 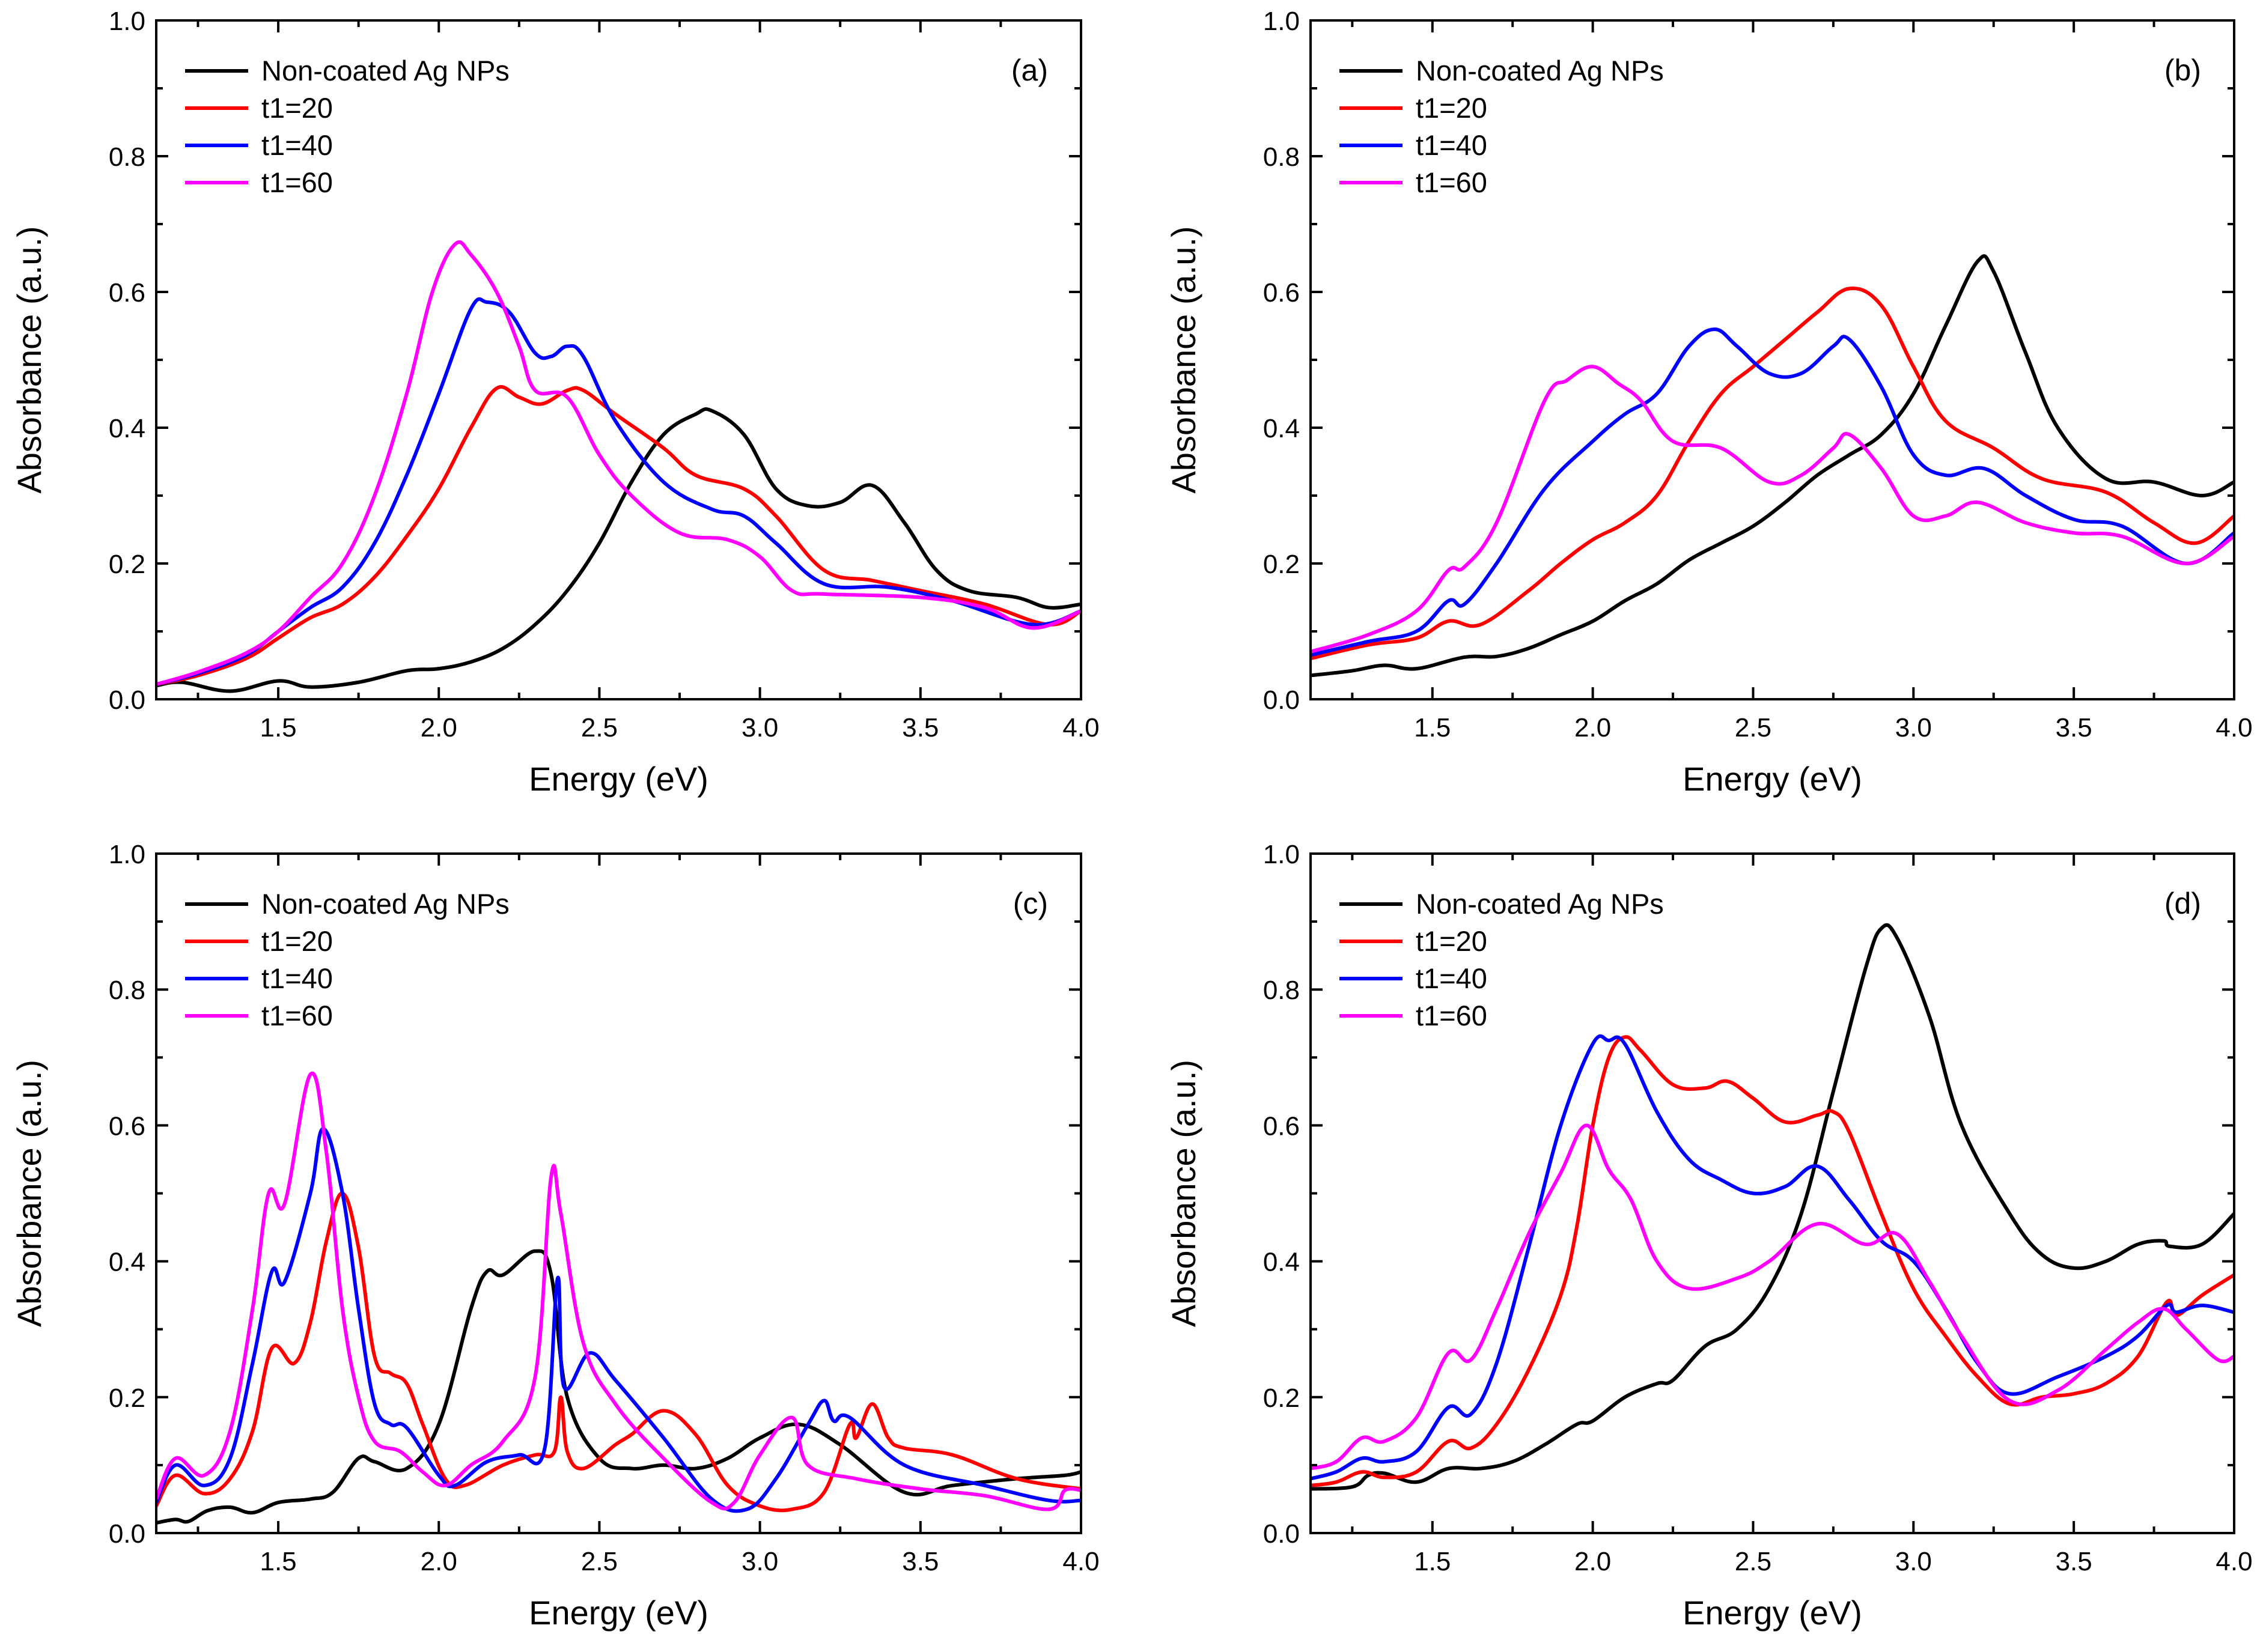 I want to click on panel-label: (c), so click(x=1030, y=903).